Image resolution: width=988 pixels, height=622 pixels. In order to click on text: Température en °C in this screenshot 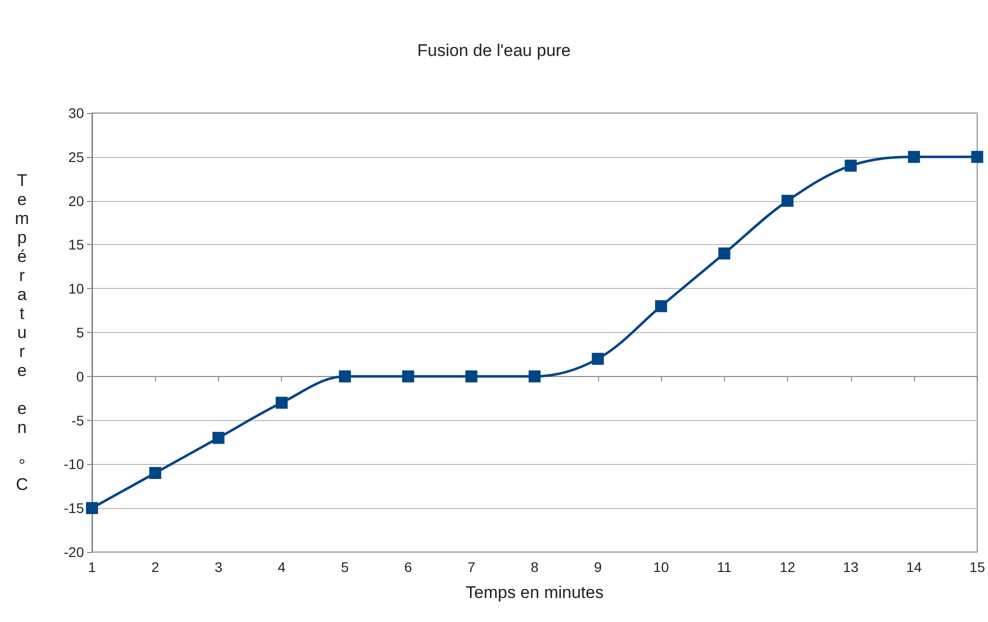, I will do `click(22, 332)`.